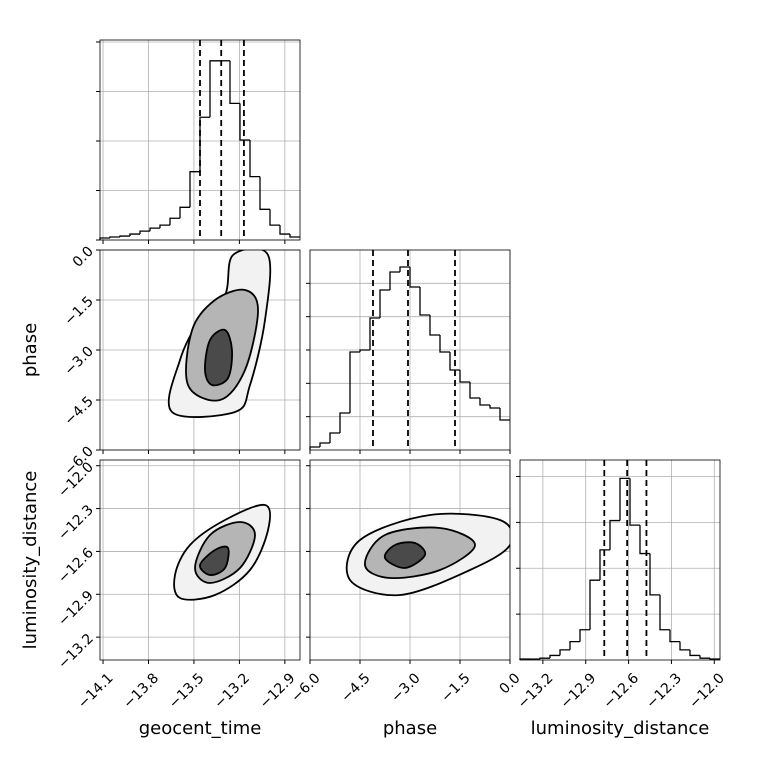 This screenshot has height=760, width=760. I want to click on density-panel: −6.0−4.5−3.0−1.50.0, so click(181, 361).